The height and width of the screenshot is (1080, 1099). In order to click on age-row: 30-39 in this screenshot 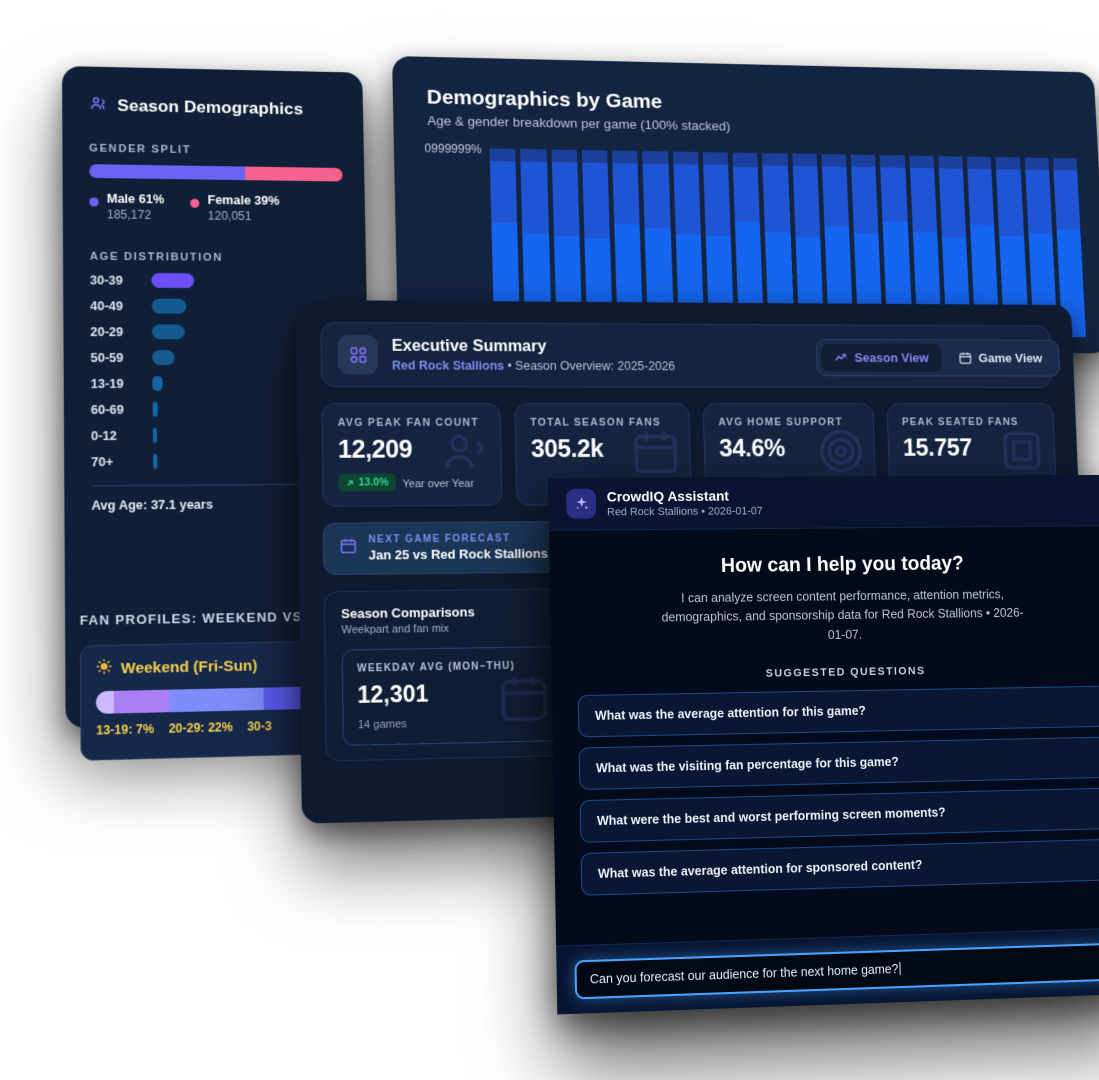, I will do `click(217, 281)`.